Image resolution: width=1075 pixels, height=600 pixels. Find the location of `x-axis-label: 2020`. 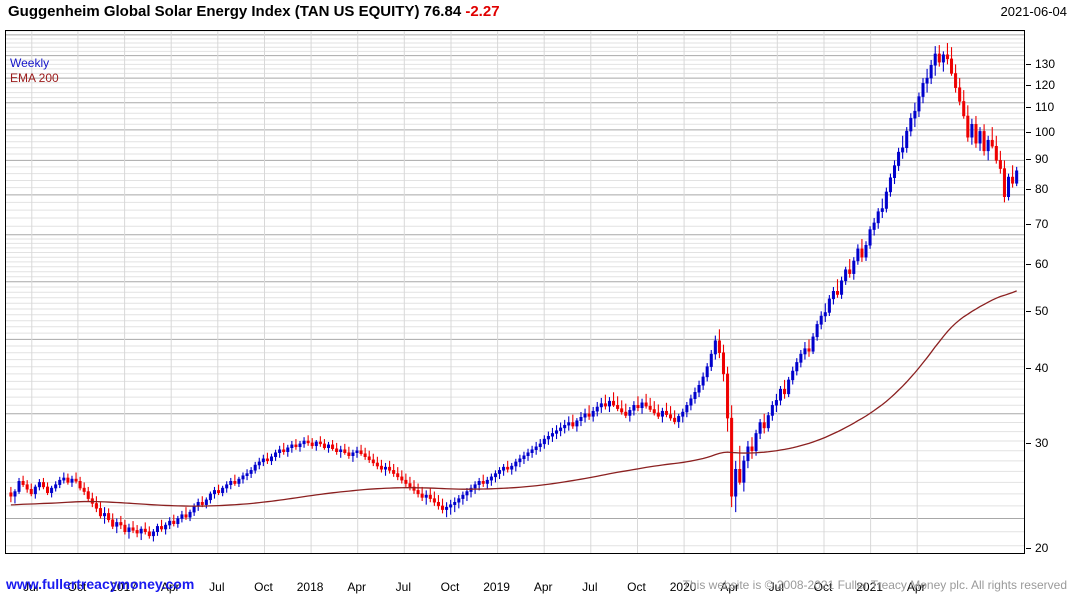

x-axis-label: 2020 is located at coordinates (683, 587).